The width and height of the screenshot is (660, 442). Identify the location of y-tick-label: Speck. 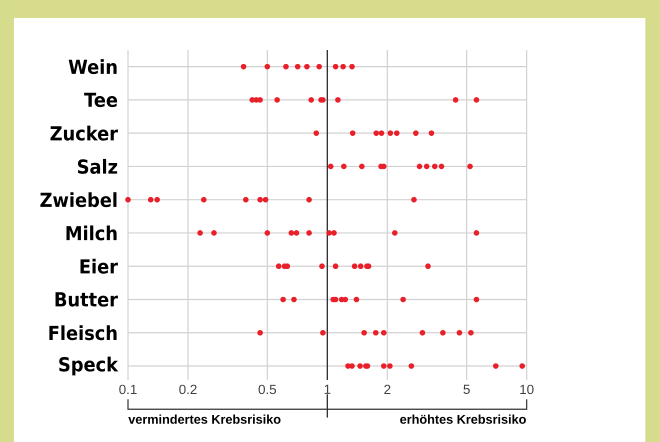
(88, 366).